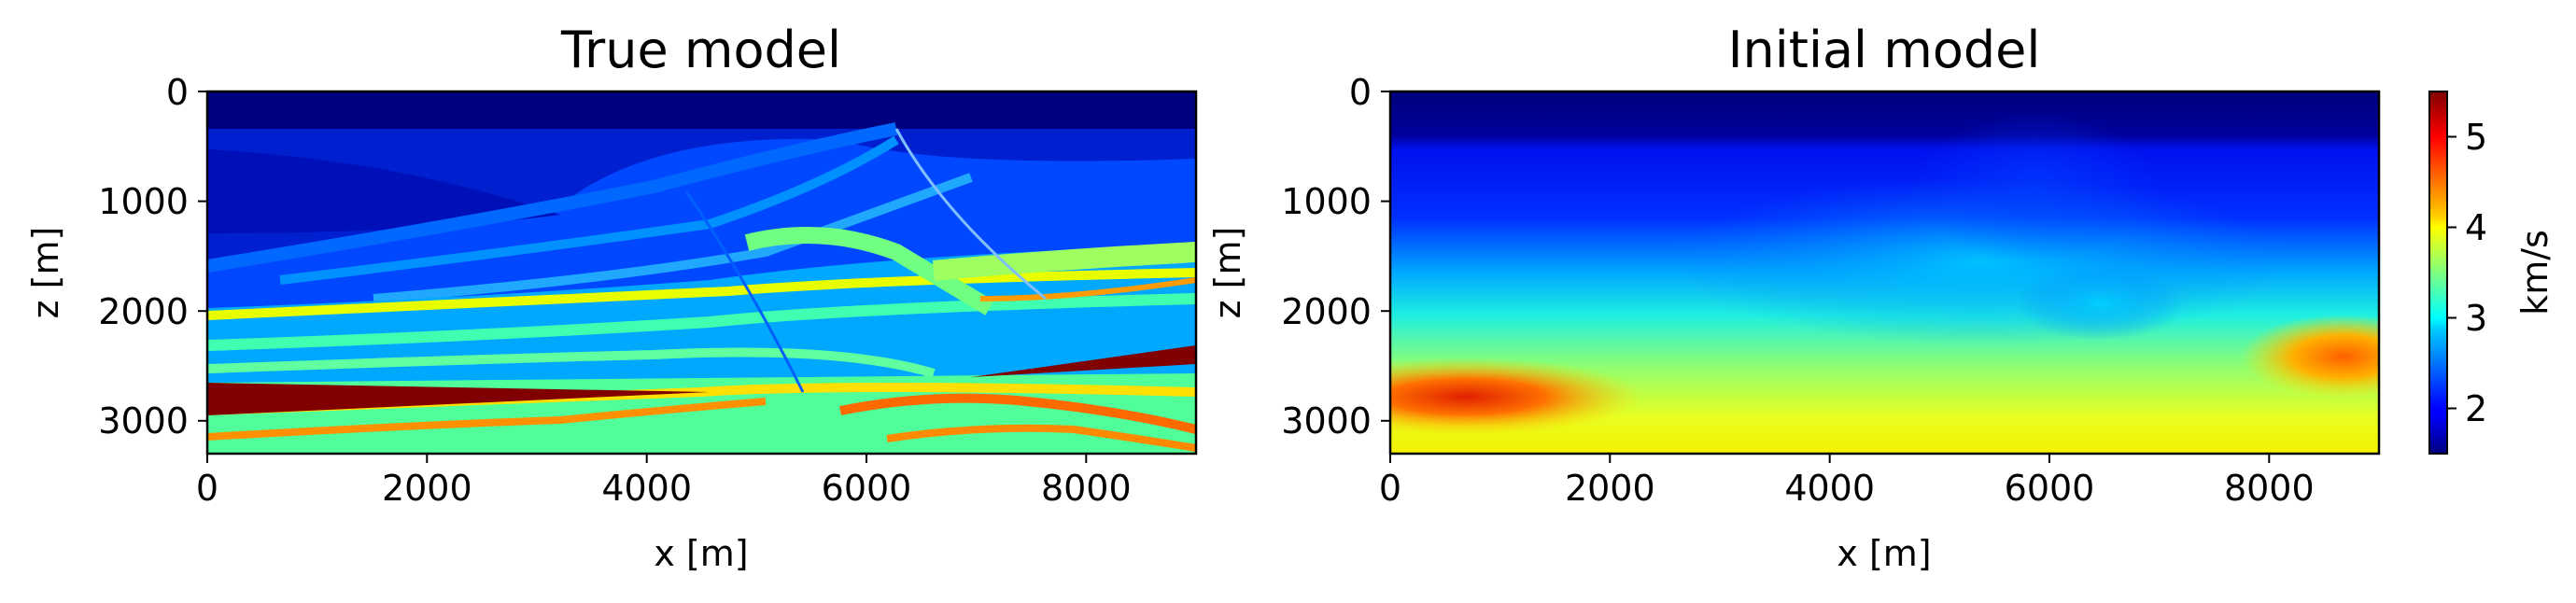 The height and width of the screenshot is (603, 2576). I want to click on colorbar-tick-label: 3, so click(2476, 318).